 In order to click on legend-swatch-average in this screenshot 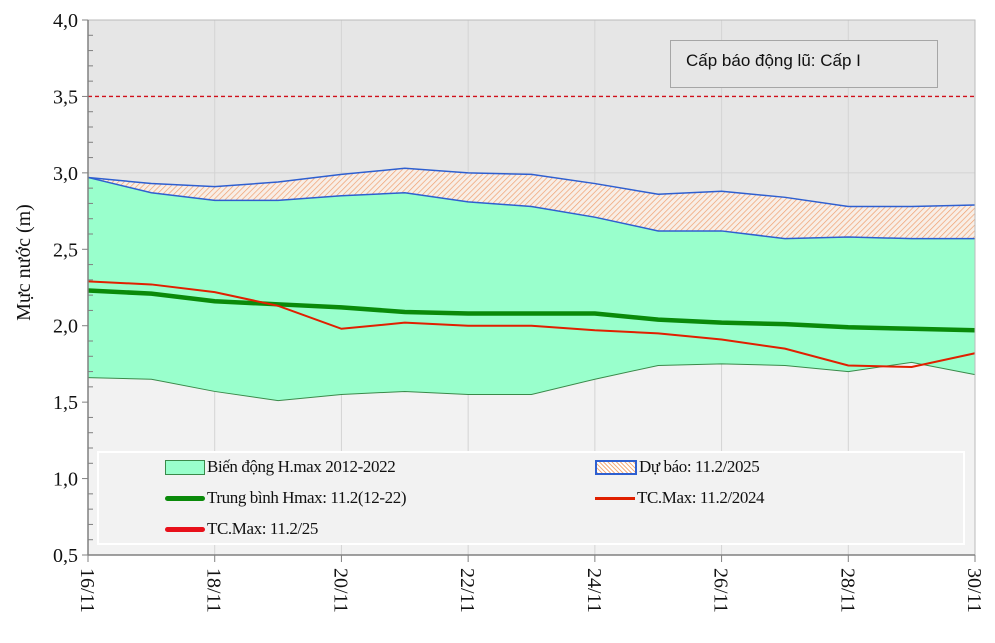, I will do `click(185, 498)`.